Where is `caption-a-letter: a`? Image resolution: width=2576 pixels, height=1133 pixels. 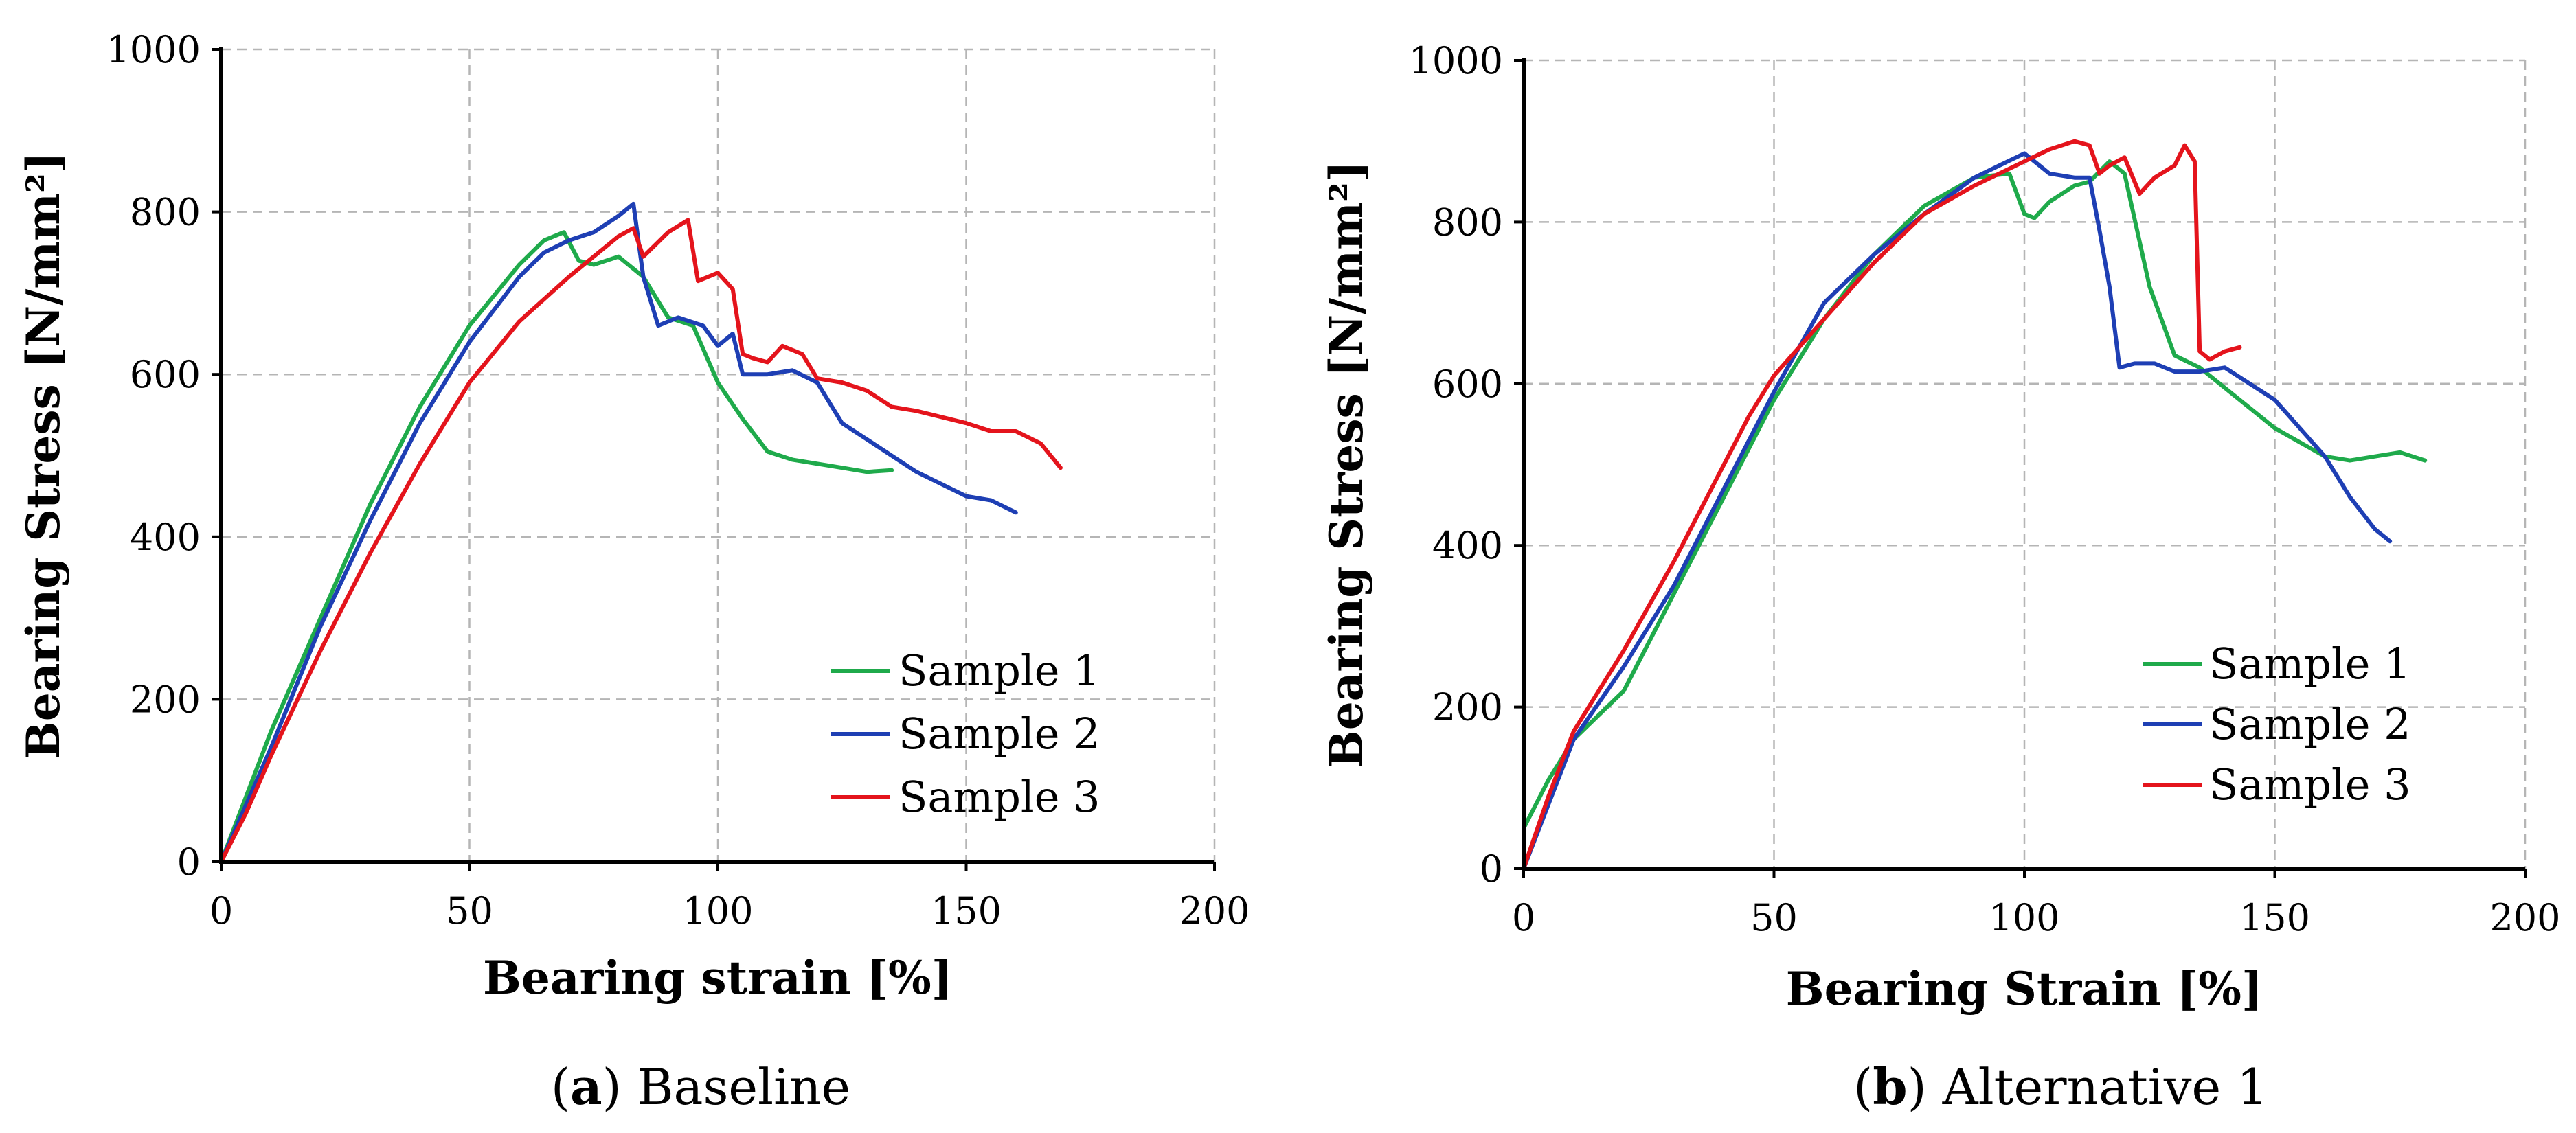 caption-a-letter: a is located at coordinates (586, 1086).